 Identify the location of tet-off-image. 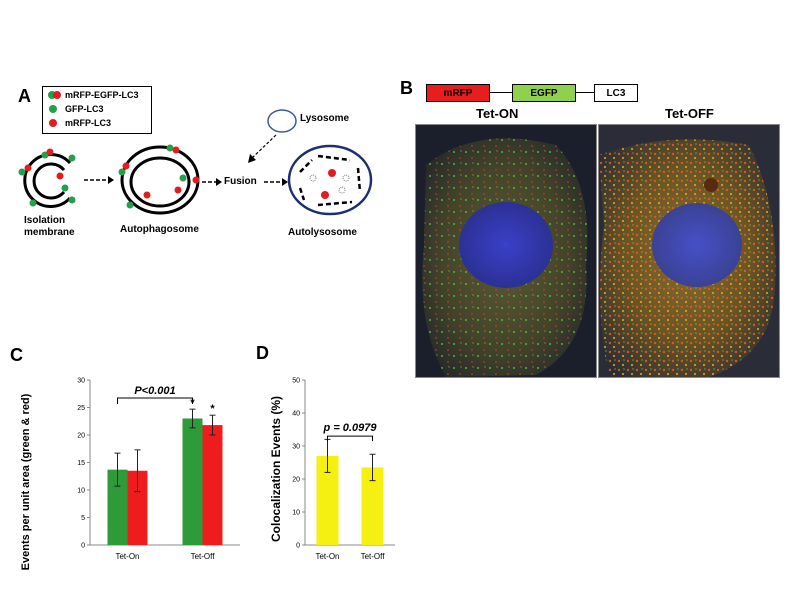
(689, 251).